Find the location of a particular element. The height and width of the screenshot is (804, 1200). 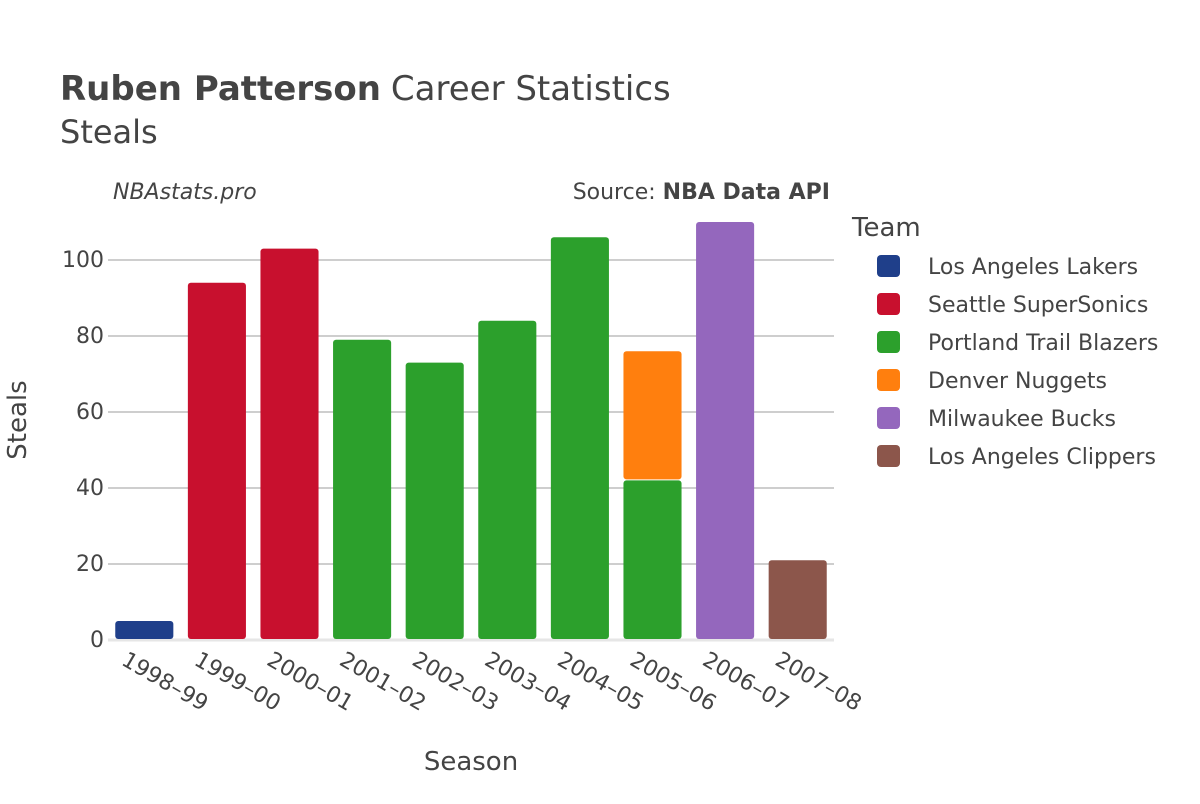

y-tick-label: 60 is located at coordinates (90, 412).